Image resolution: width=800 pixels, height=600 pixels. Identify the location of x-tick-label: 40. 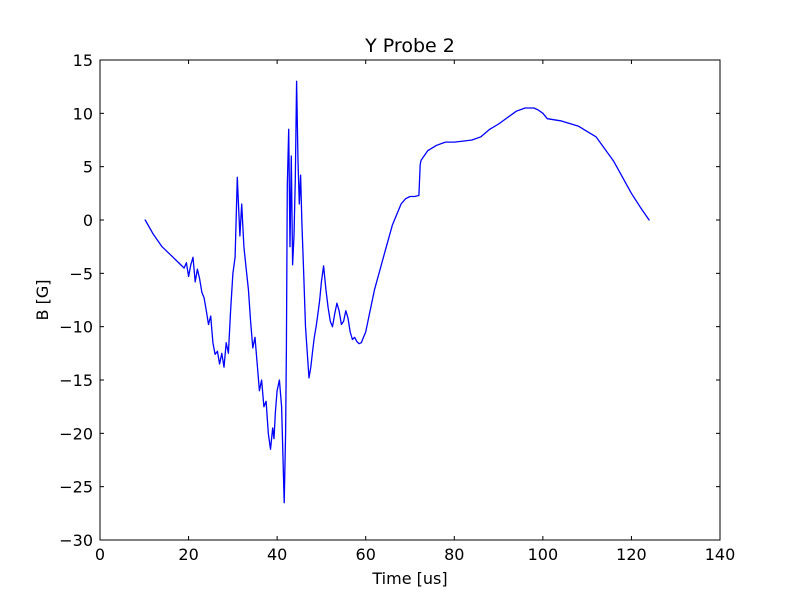
(277, 554).